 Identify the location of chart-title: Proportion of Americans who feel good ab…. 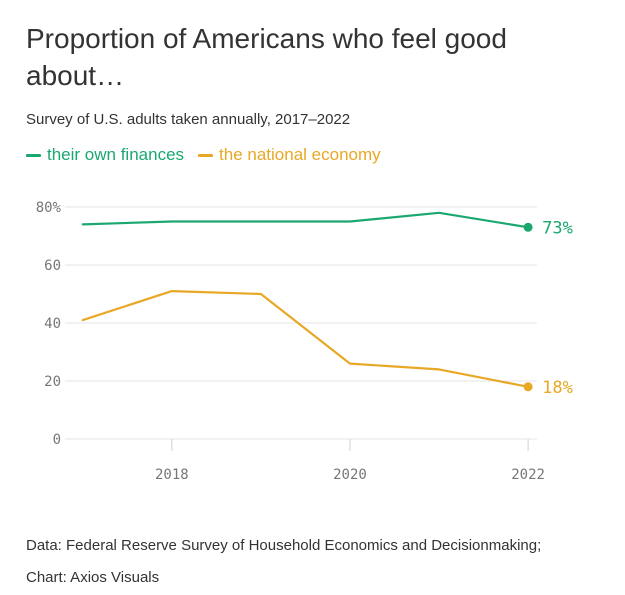
(266, 57).